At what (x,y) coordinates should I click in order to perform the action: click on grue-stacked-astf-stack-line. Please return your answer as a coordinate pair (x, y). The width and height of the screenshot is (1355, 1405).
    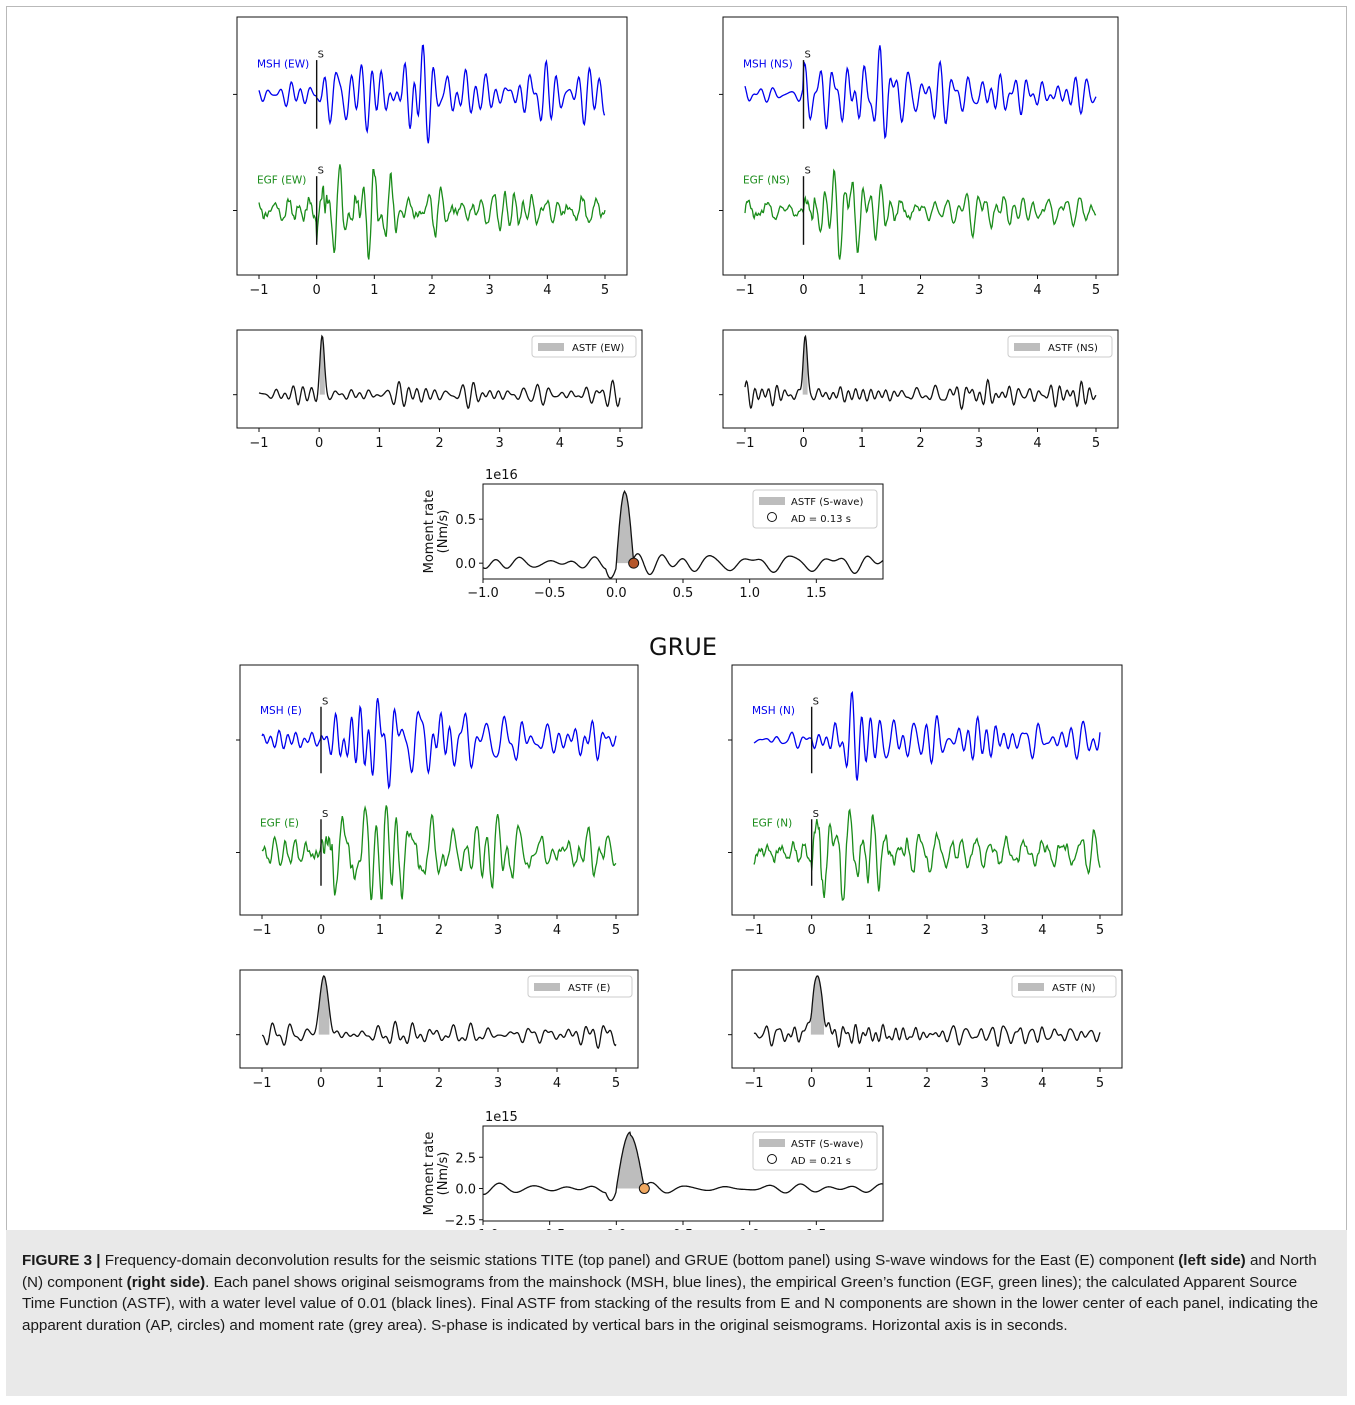
    Looking at the image, I should click on (683, 1166).